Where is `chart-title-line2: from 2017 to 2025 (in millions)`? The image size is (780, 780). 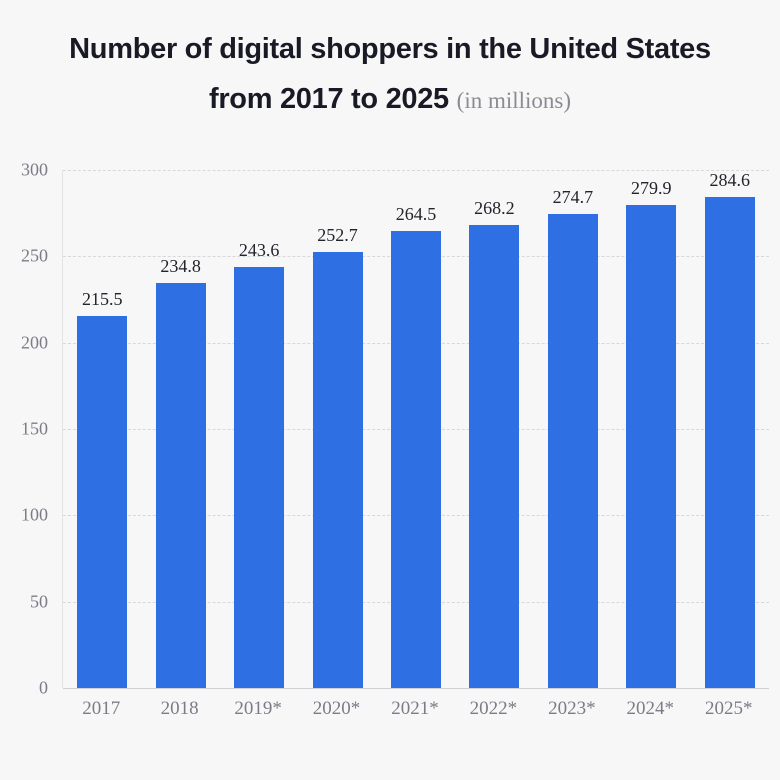 chart-title-line2: from 2017 to 2025 (in millions) is located at coordinates (390, 100).